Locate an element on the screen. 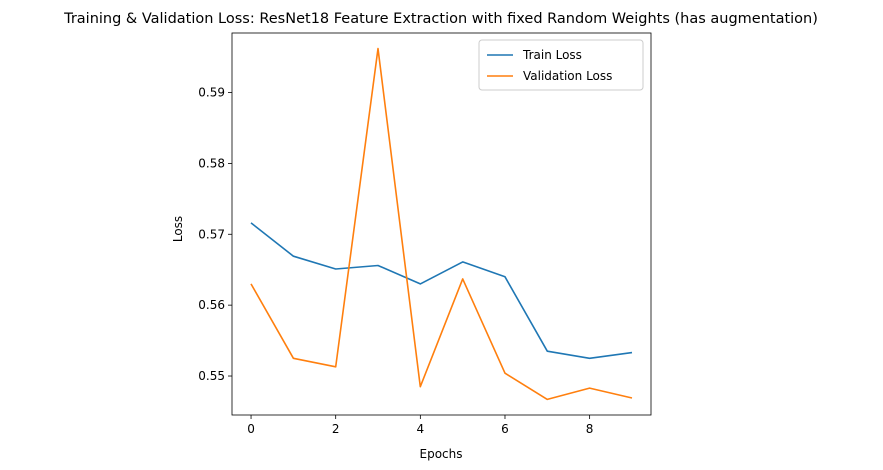  y-axis: 0.55 0.56 0.57 0.58 0.59 is located at coordinates (215, 234).